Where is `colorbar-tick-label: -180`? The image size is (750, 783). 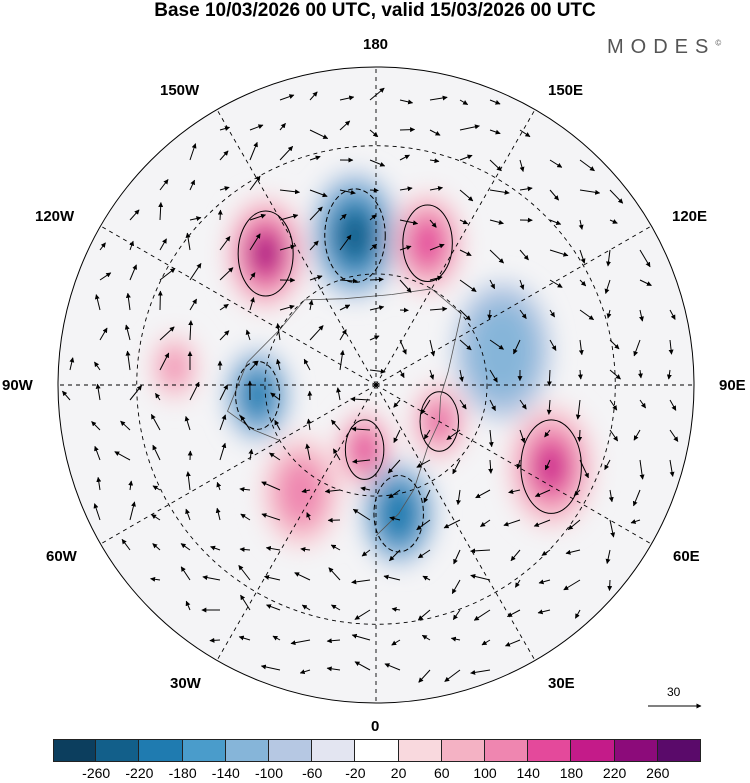 colorbar-tick-label: -180 is located at coordinates (182, 773).